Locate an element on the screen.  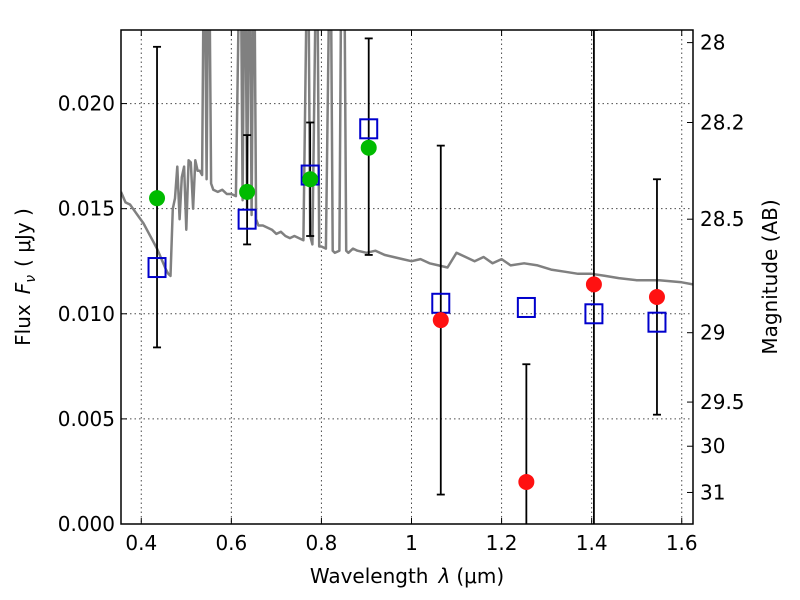
x-tick-label: 0.8 is located at coordinates (322, 543).